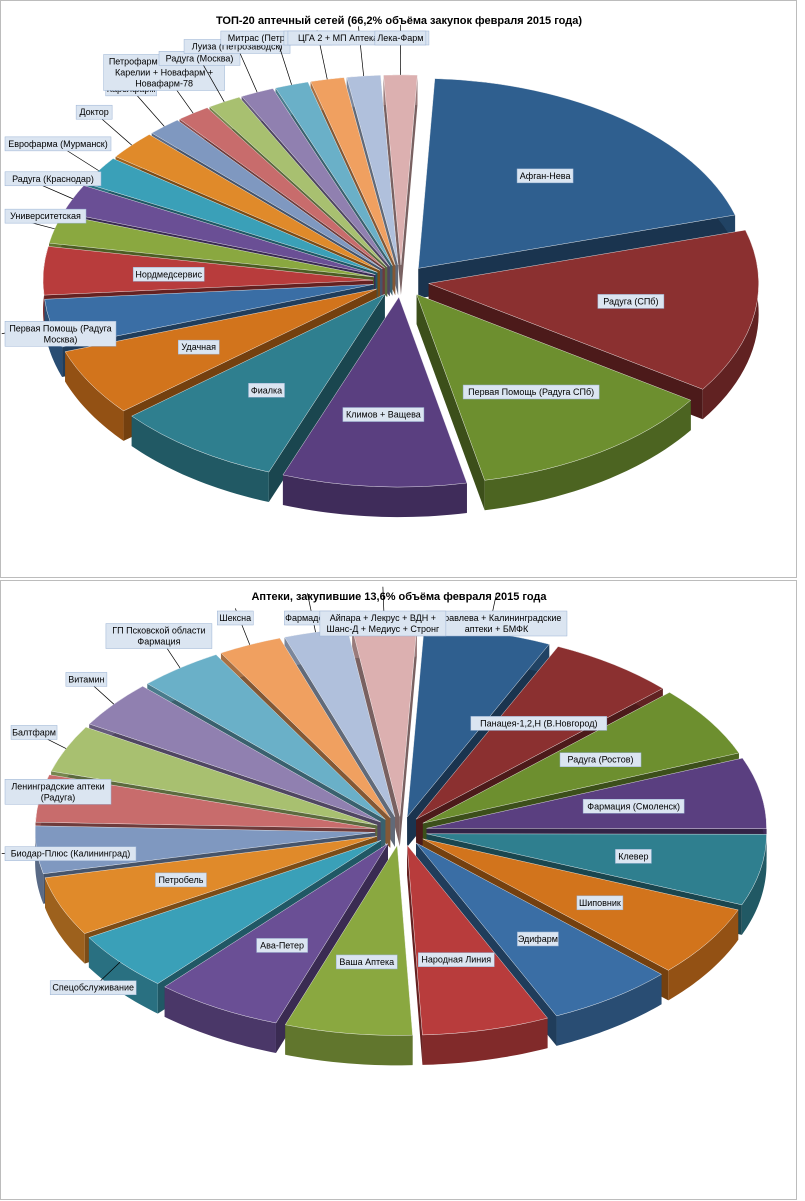 Image resolution: width=805 pixels, height=1201 pixels. Describe the element at coordinates (538, 939) in the screenshot. I see `slice-label-эдифарм: Эдифарм` at that location.